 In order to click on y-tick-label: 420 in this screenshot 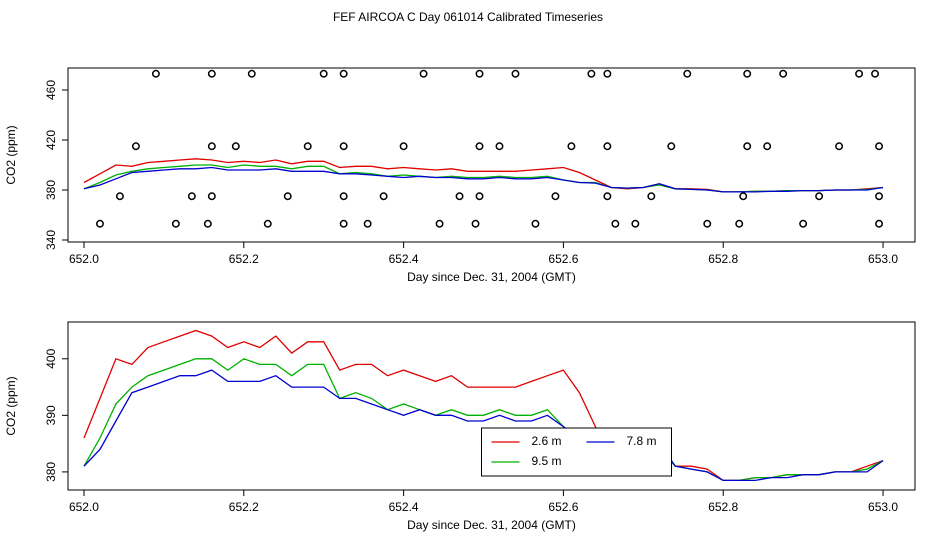, I will do `click(51, 140)`.